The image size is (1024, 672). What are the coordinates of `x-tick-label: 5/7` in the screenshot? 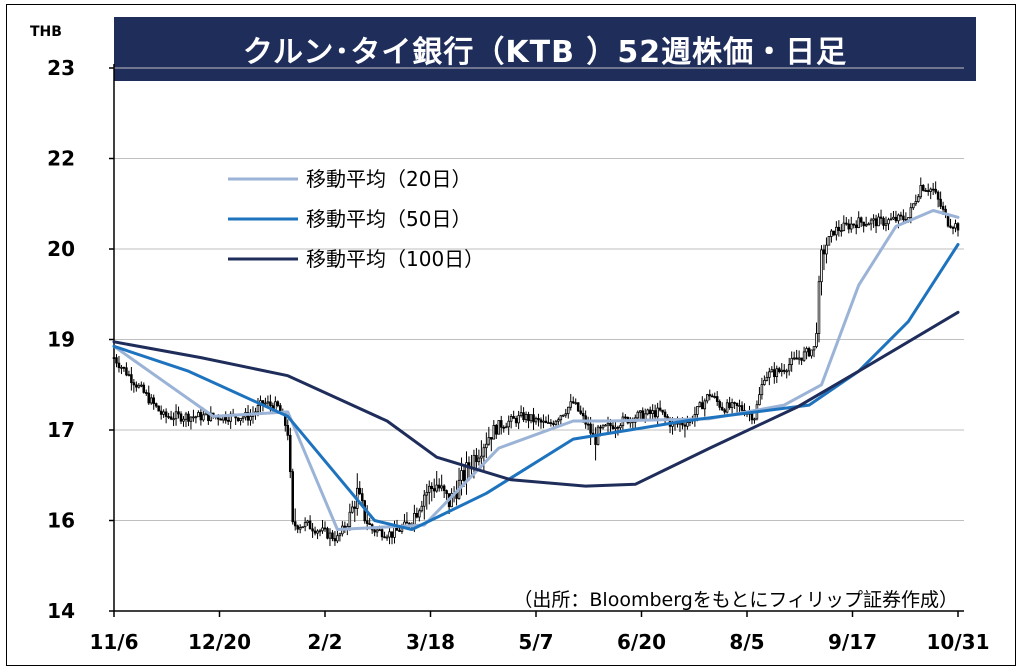 It's located at (535, 642).